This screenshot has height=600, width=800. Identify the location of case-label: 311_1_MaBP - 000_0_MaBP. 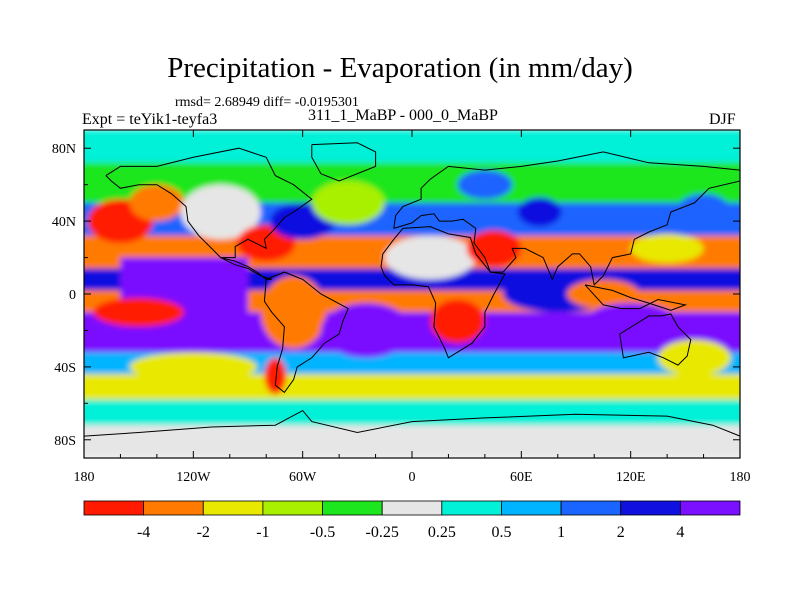
(403, 115).